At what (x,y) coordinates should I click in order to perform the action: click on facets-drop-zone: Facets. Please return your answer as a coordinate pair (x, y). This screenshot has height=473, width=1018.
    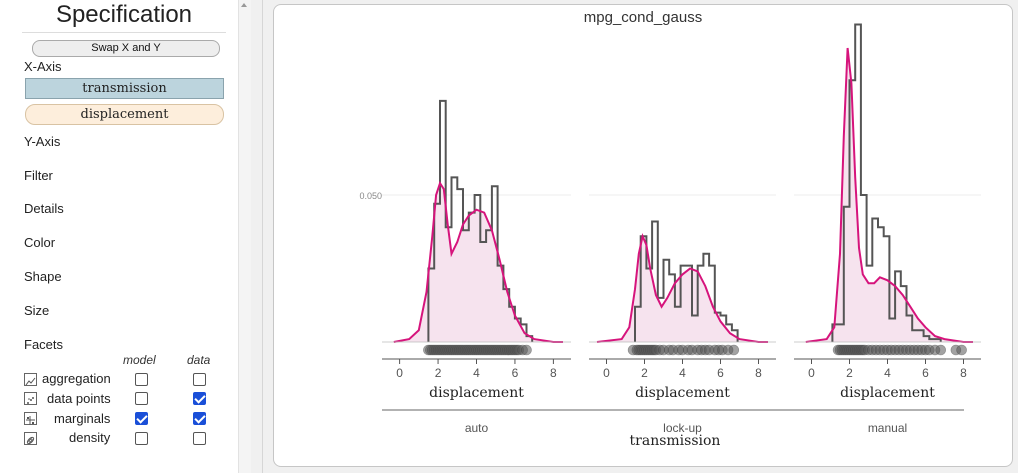
    Looking at the image, I should click on (44, 344).